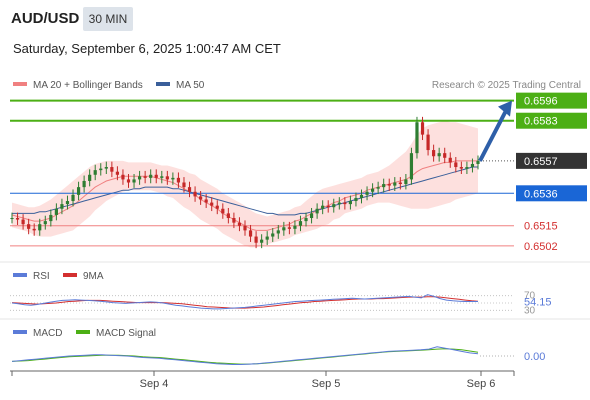  What do you see at coordinates (20, 275) in the screenshot?
I see `rsi-swatch` at bounding box center [20, 275].